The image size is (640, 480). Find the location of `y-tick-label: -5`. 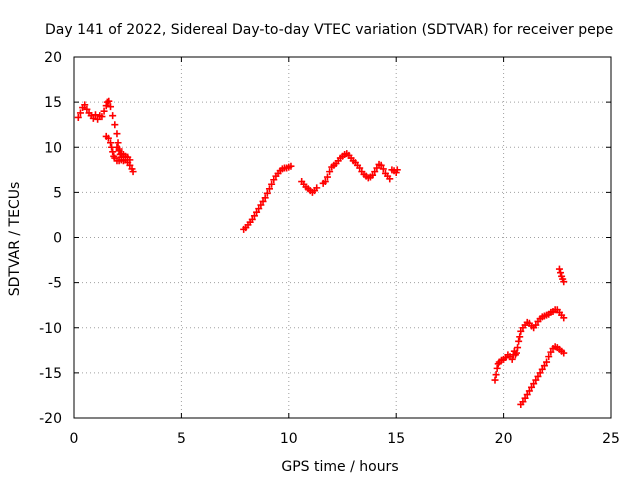

y-tick-label: -5 is located at coordinates (55, 284).